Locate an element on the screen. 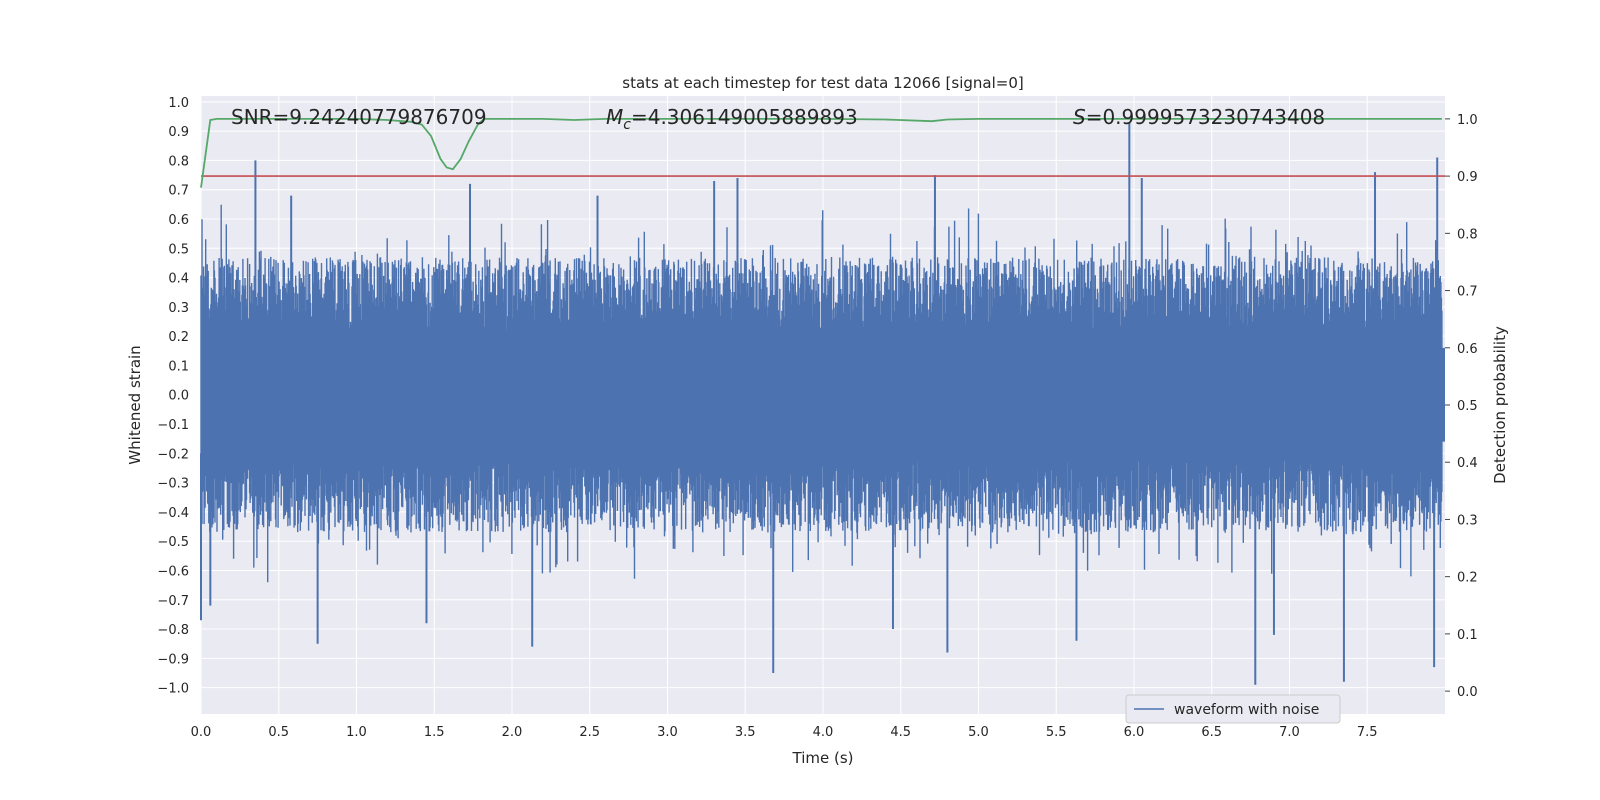 Image resolution: width=1600 pixels, height=800 pixels. y-right-tick-label: 0.8 is located at coordinates (1467, 234).